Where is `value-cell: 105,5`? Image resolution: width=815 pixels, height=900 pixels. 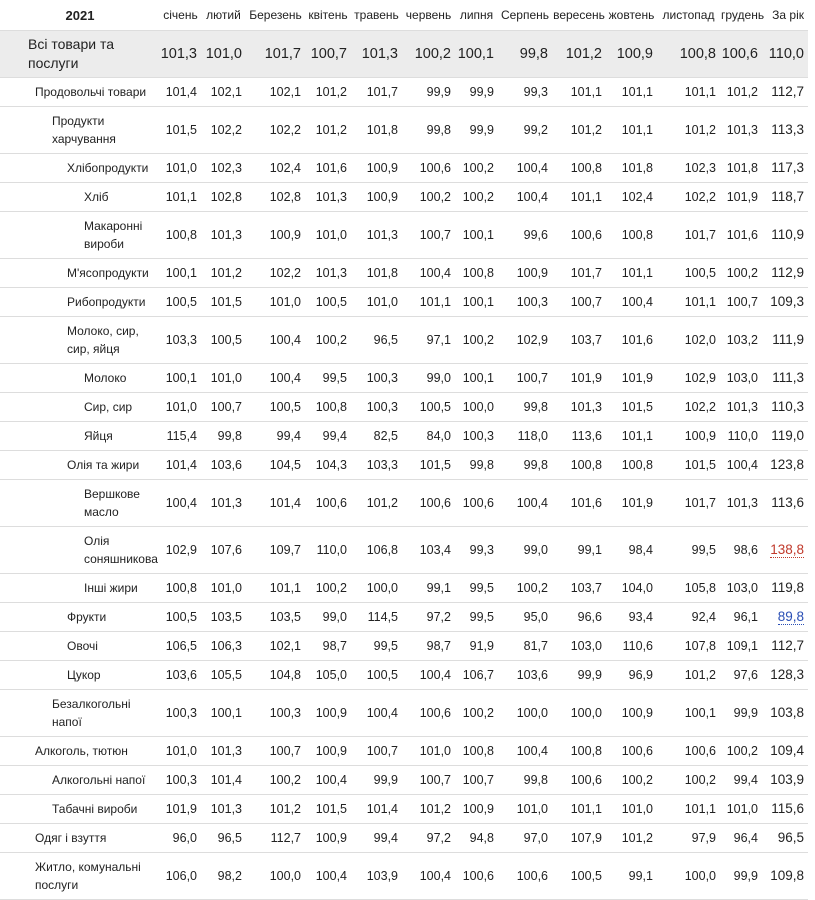 value-cell: 105,5 is located at coordinates (223, 675).